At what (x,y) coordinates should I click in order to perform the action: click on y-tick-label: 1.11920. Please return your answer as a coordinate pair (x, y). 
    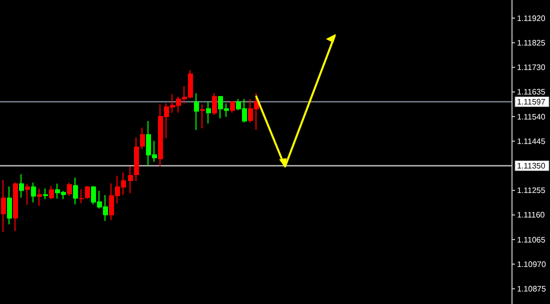
    Looking at the image, I should click on (531, 18).